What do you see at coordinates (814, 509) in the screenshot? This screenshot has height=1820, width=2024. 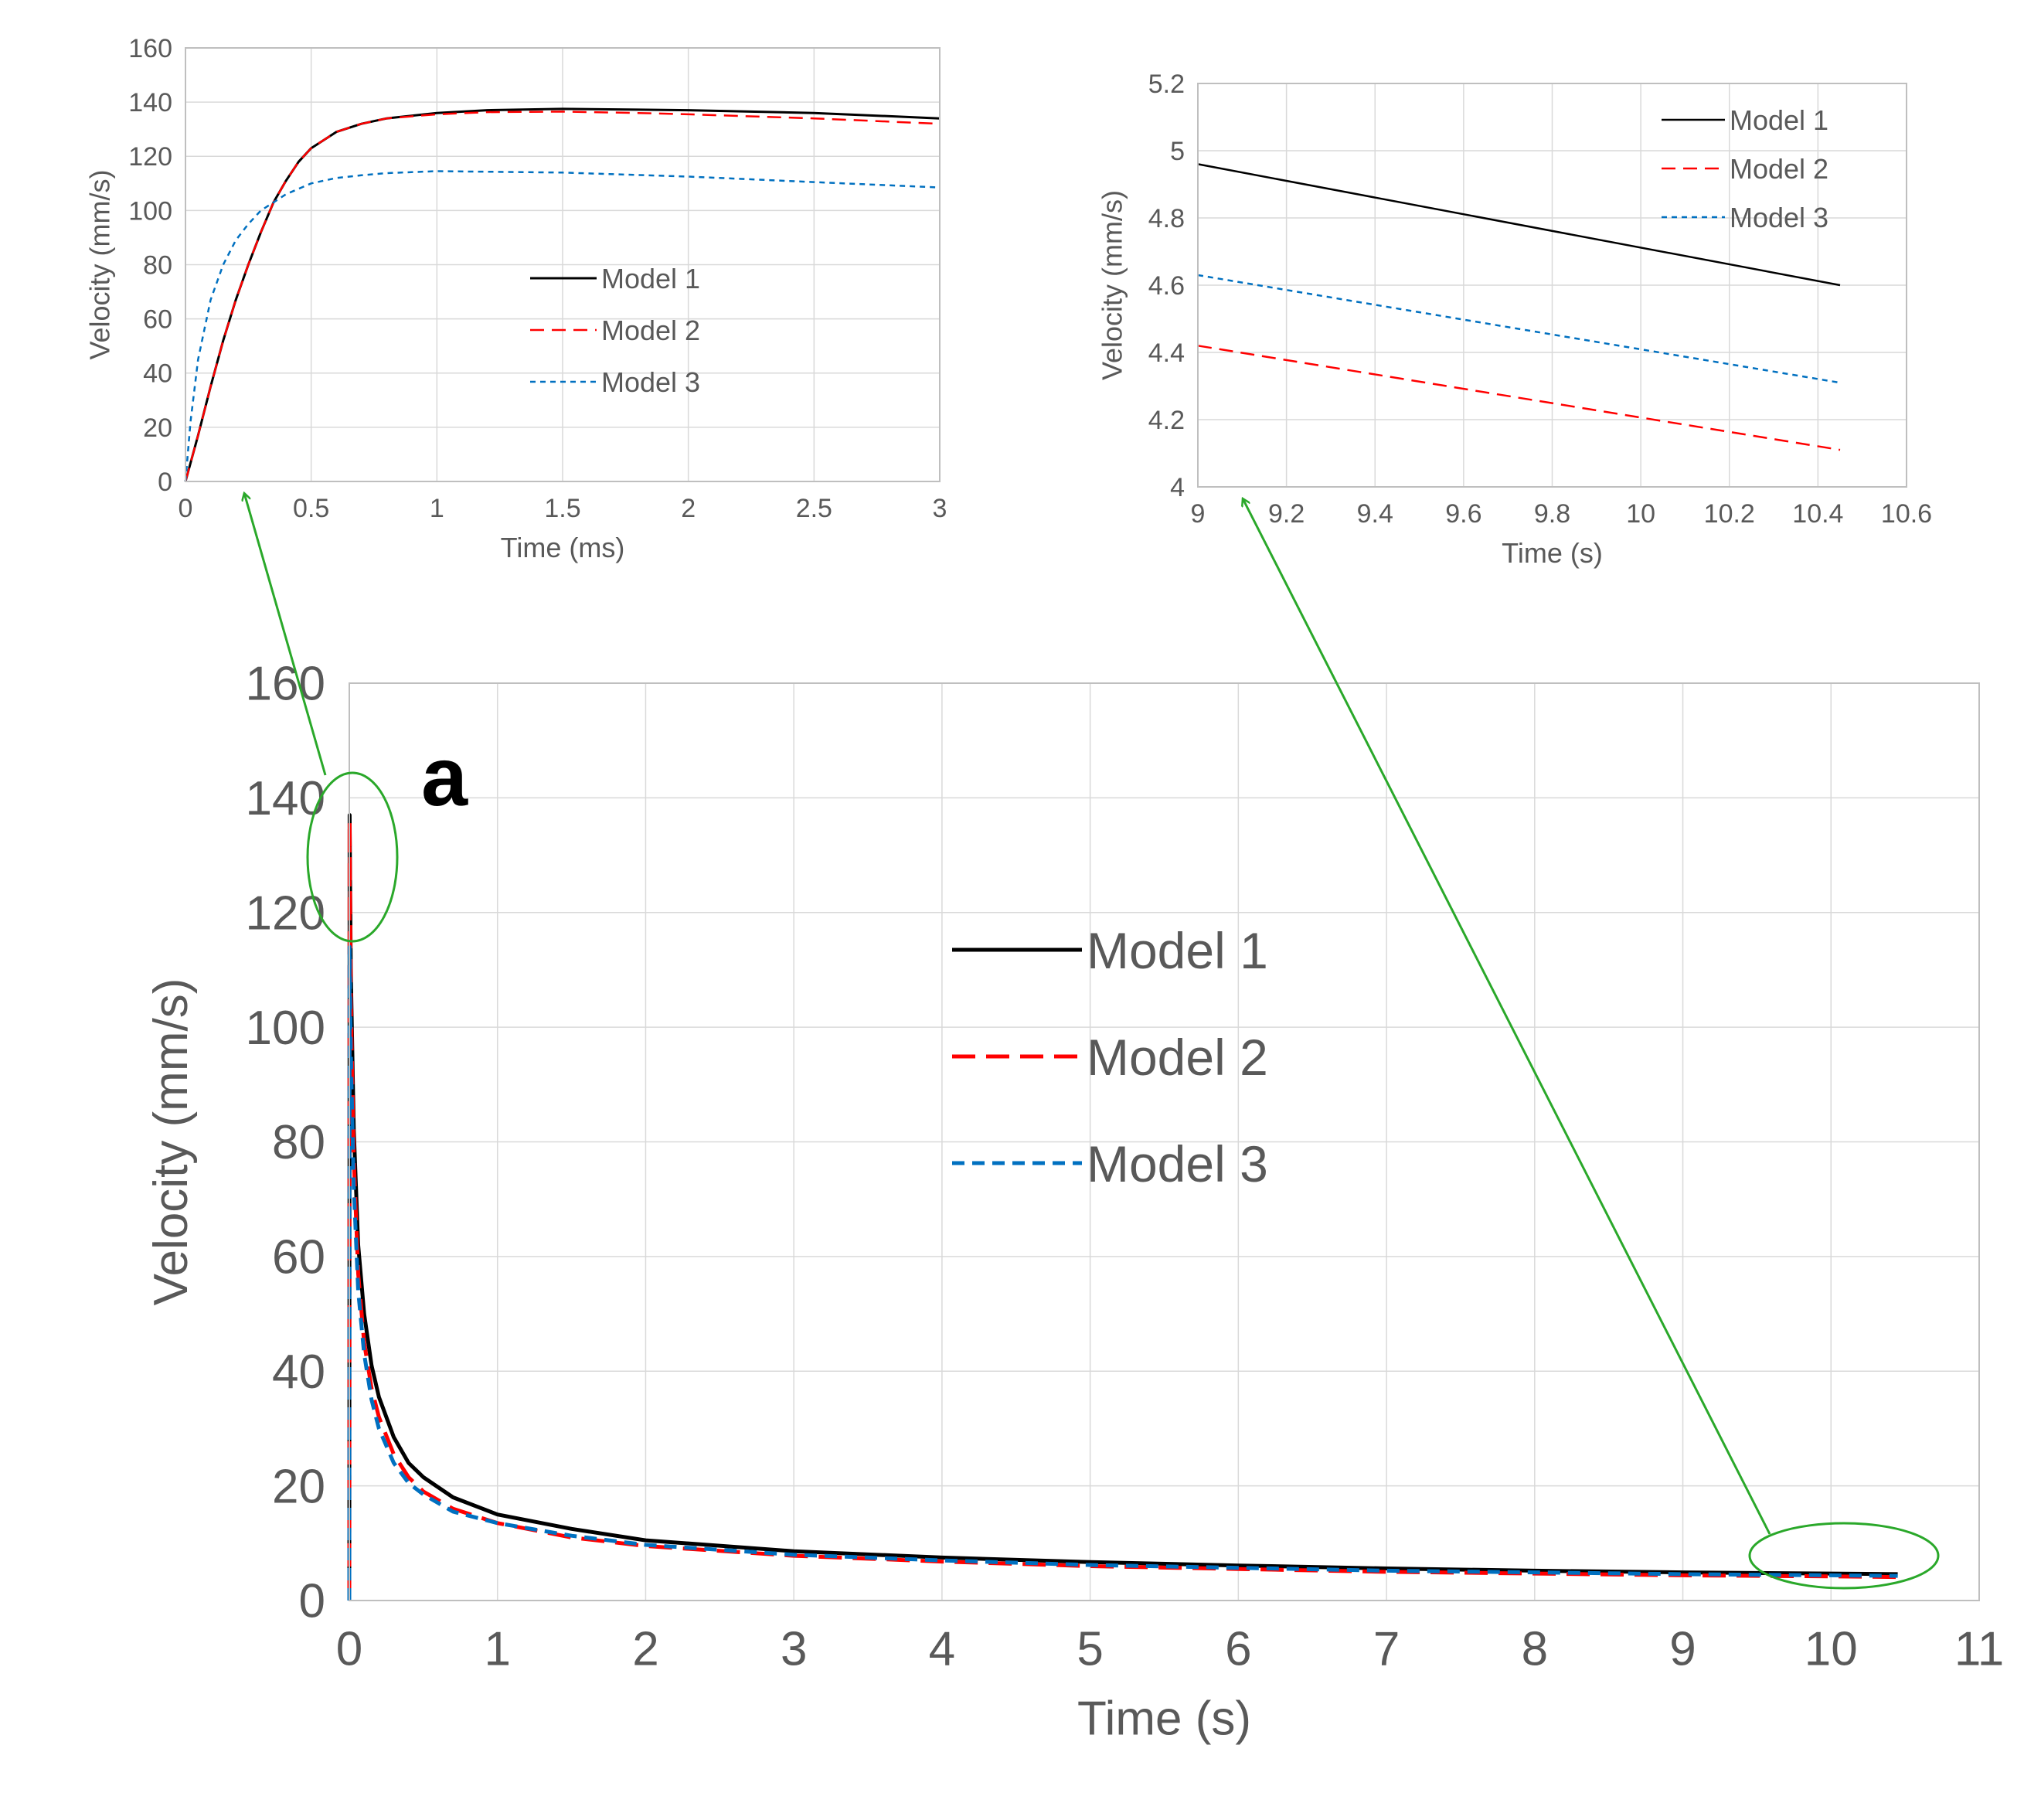 I see `x-tick-label: 2.5` at bounding box center [814, 509].